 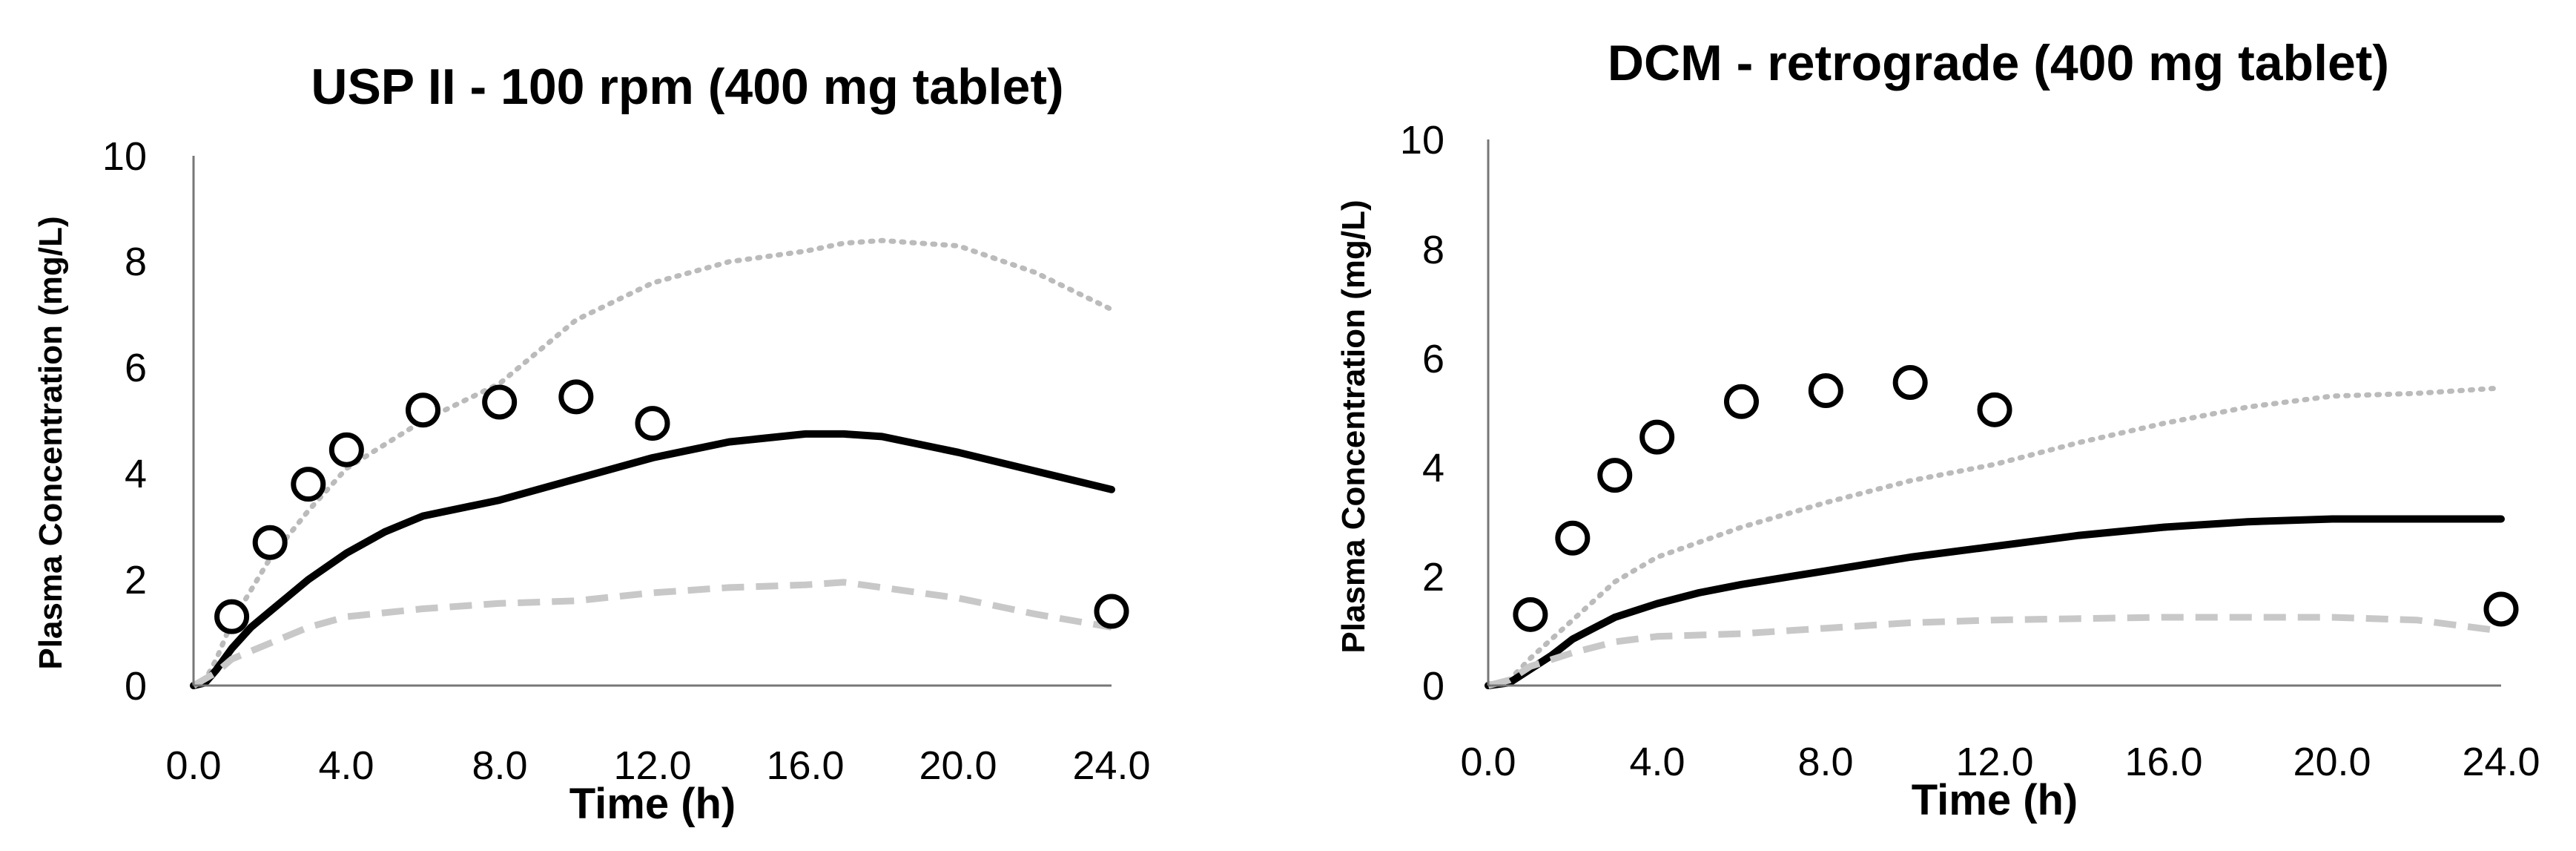 What do you see at coordinates (1999, 63) in the screenshot?
I see `chart-title: DCM - retrograde (400 mg tablet)` at bounding box center [1999, 63].